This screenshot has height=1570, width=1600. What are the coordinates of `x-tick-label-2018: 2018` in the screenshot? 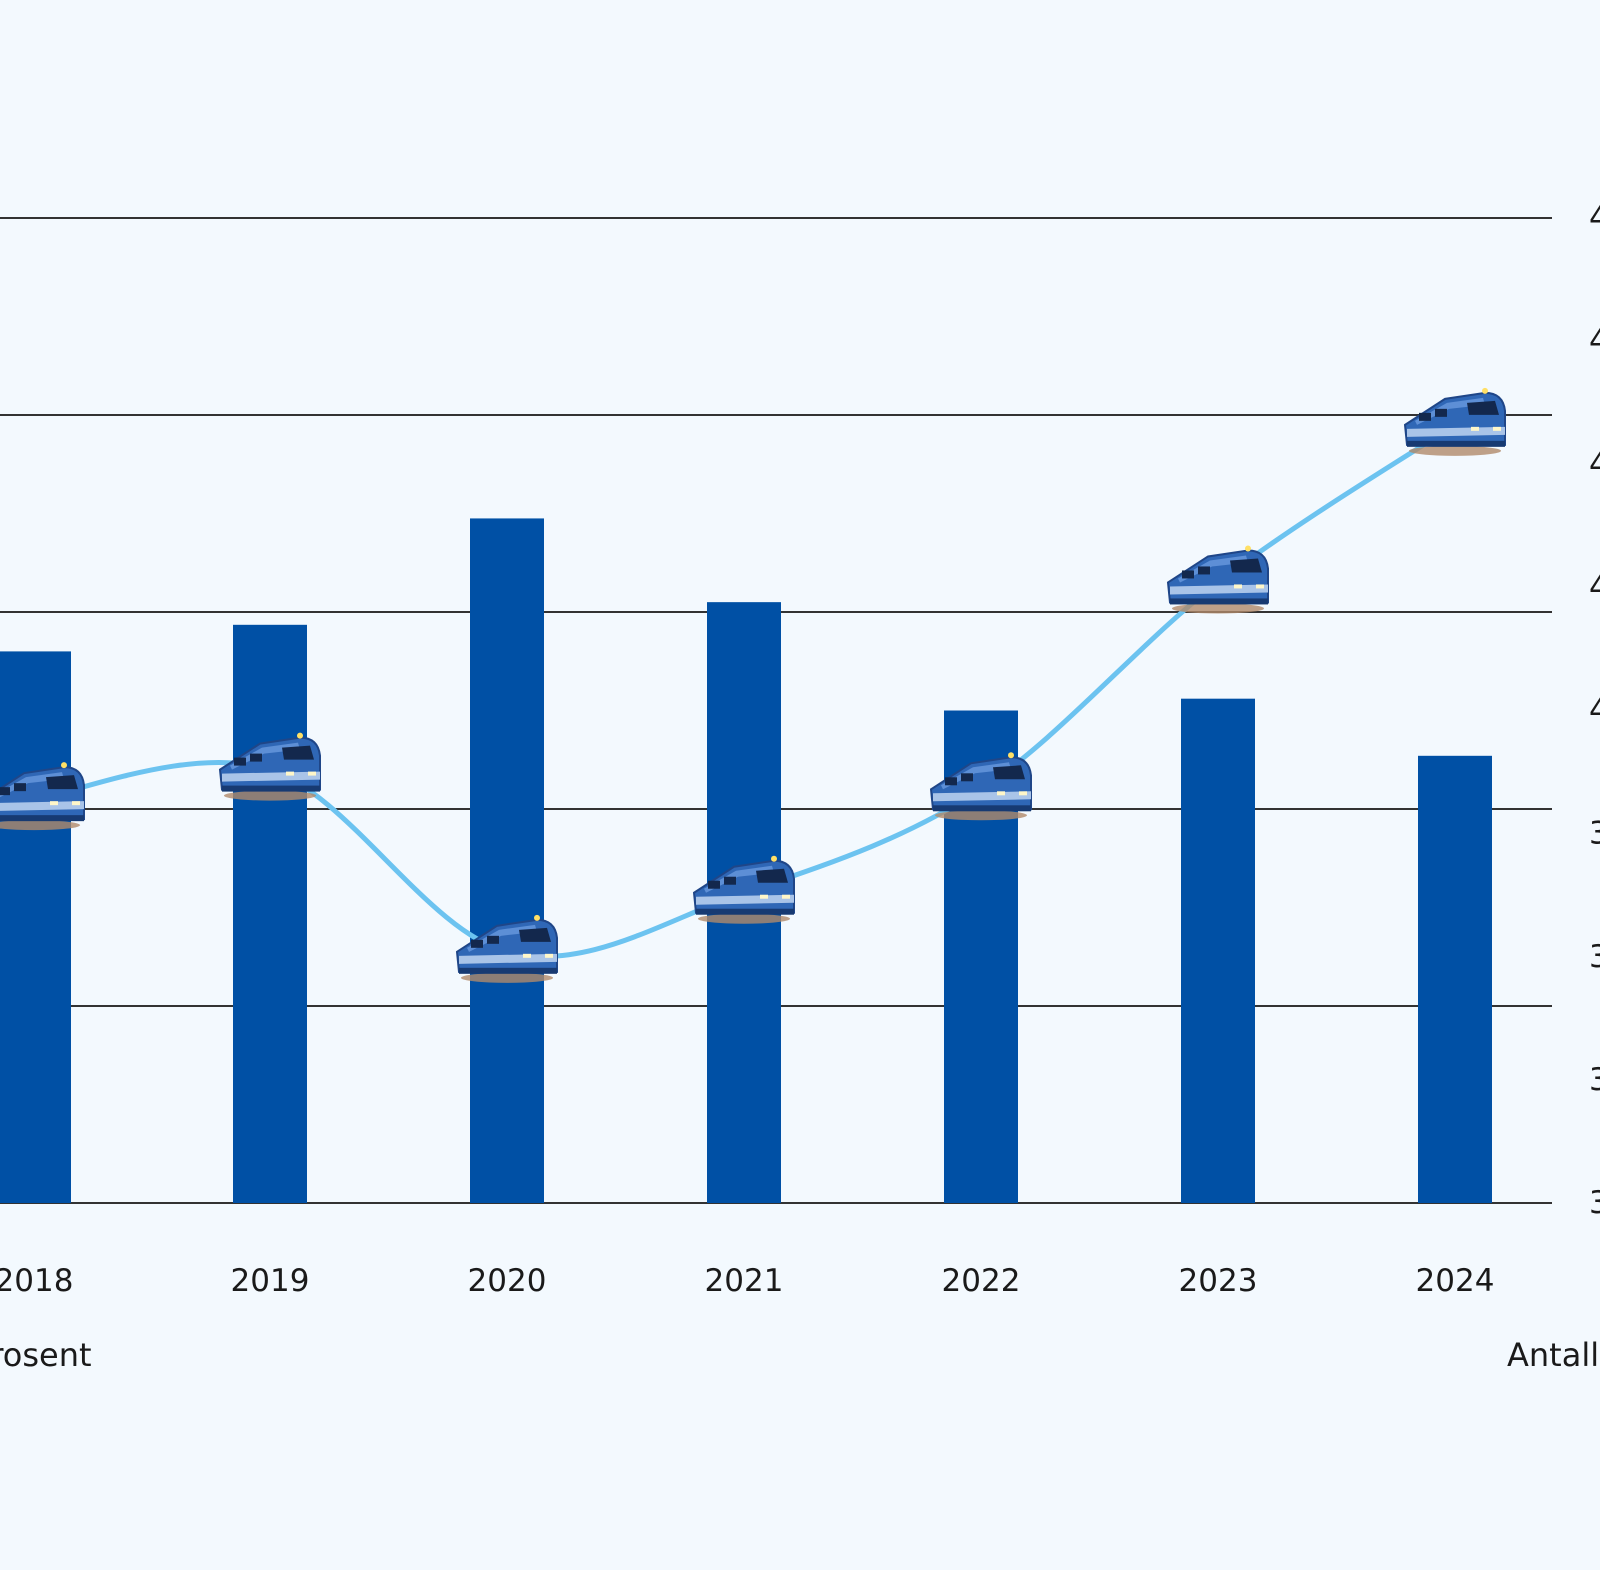 It's located at (36, 1281).